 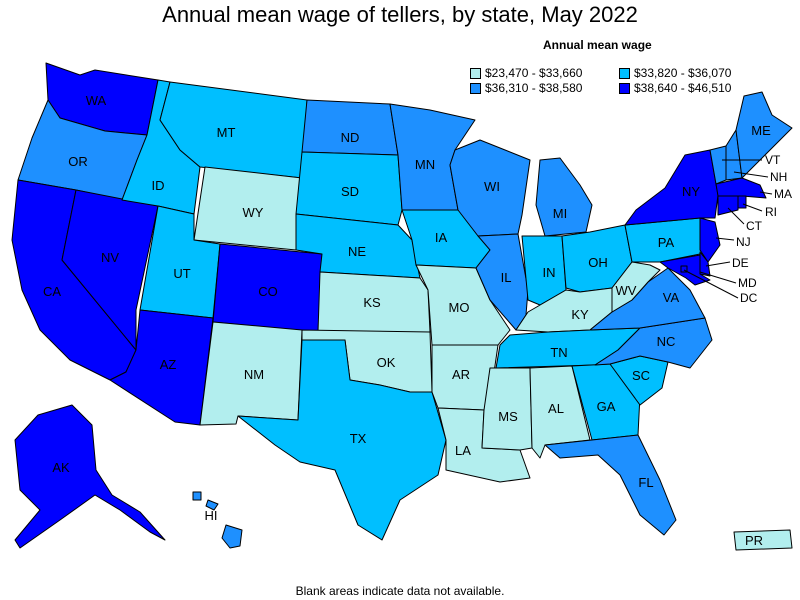 What do you see at coordinates (752, 207) in the screenshot?
I see `leader-RI` at bounding box center [752, 207].